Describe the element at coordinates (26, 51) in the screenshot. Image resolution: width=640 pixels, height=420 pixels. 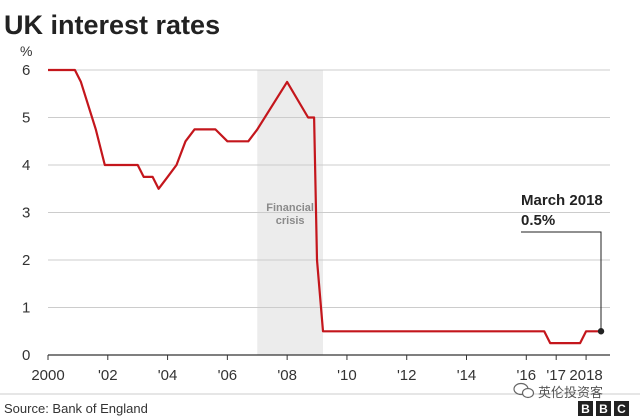
I see `y-axis-label: %` at that location.